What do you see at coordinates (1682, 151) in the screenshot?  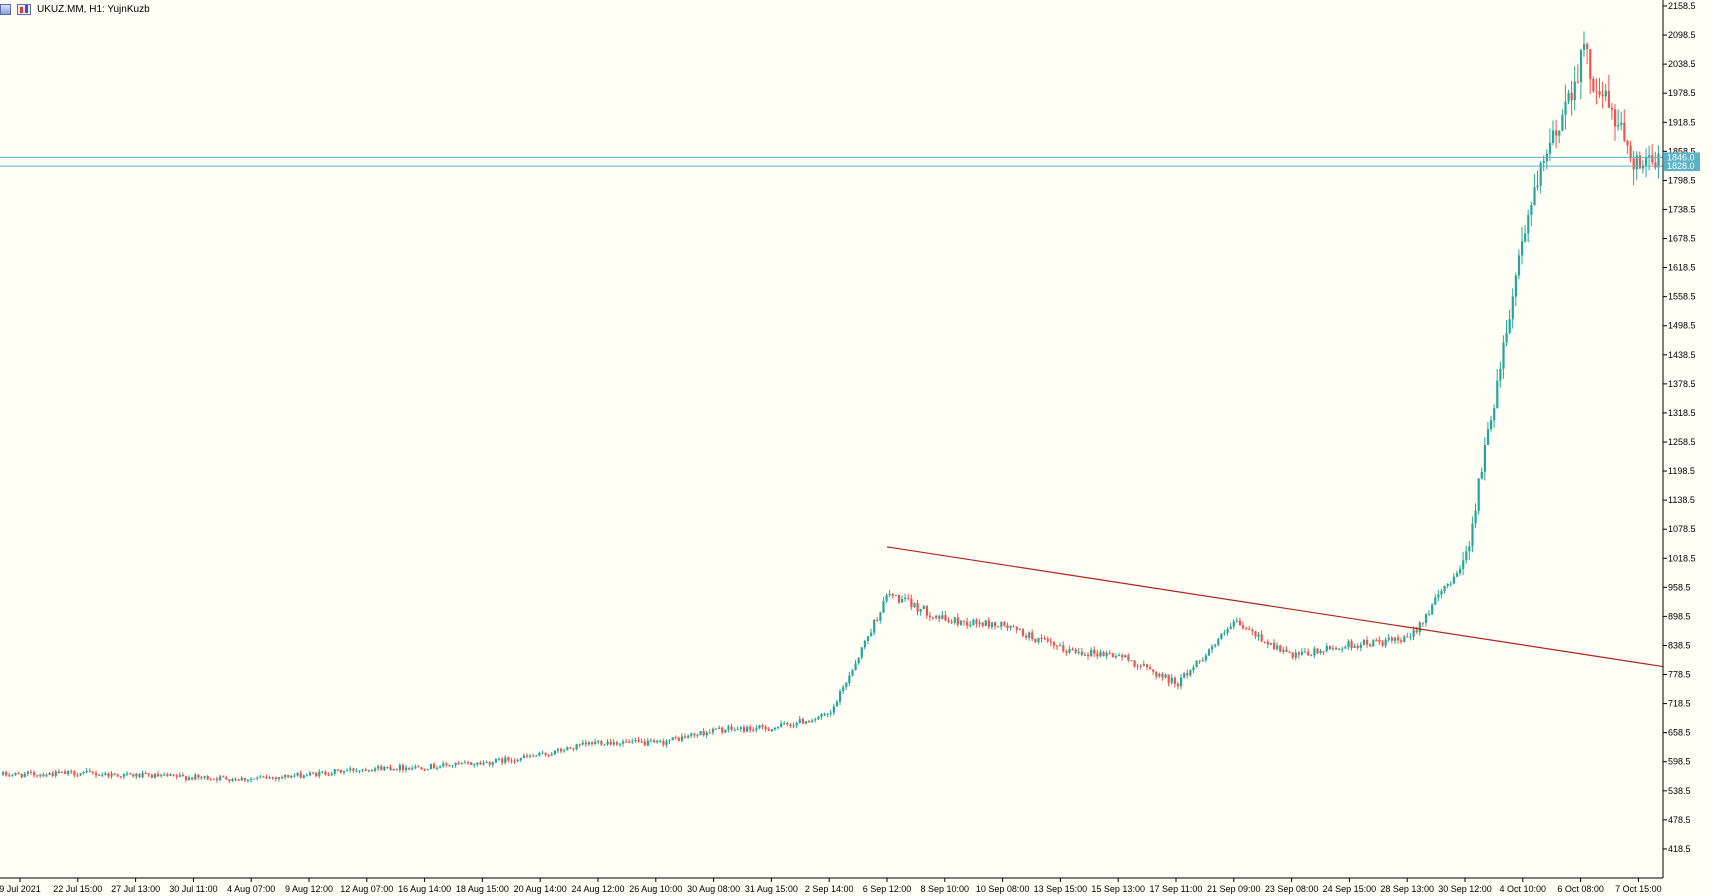 I see `y-tick-label: 1858.5` at bounding box center [1682, 151].